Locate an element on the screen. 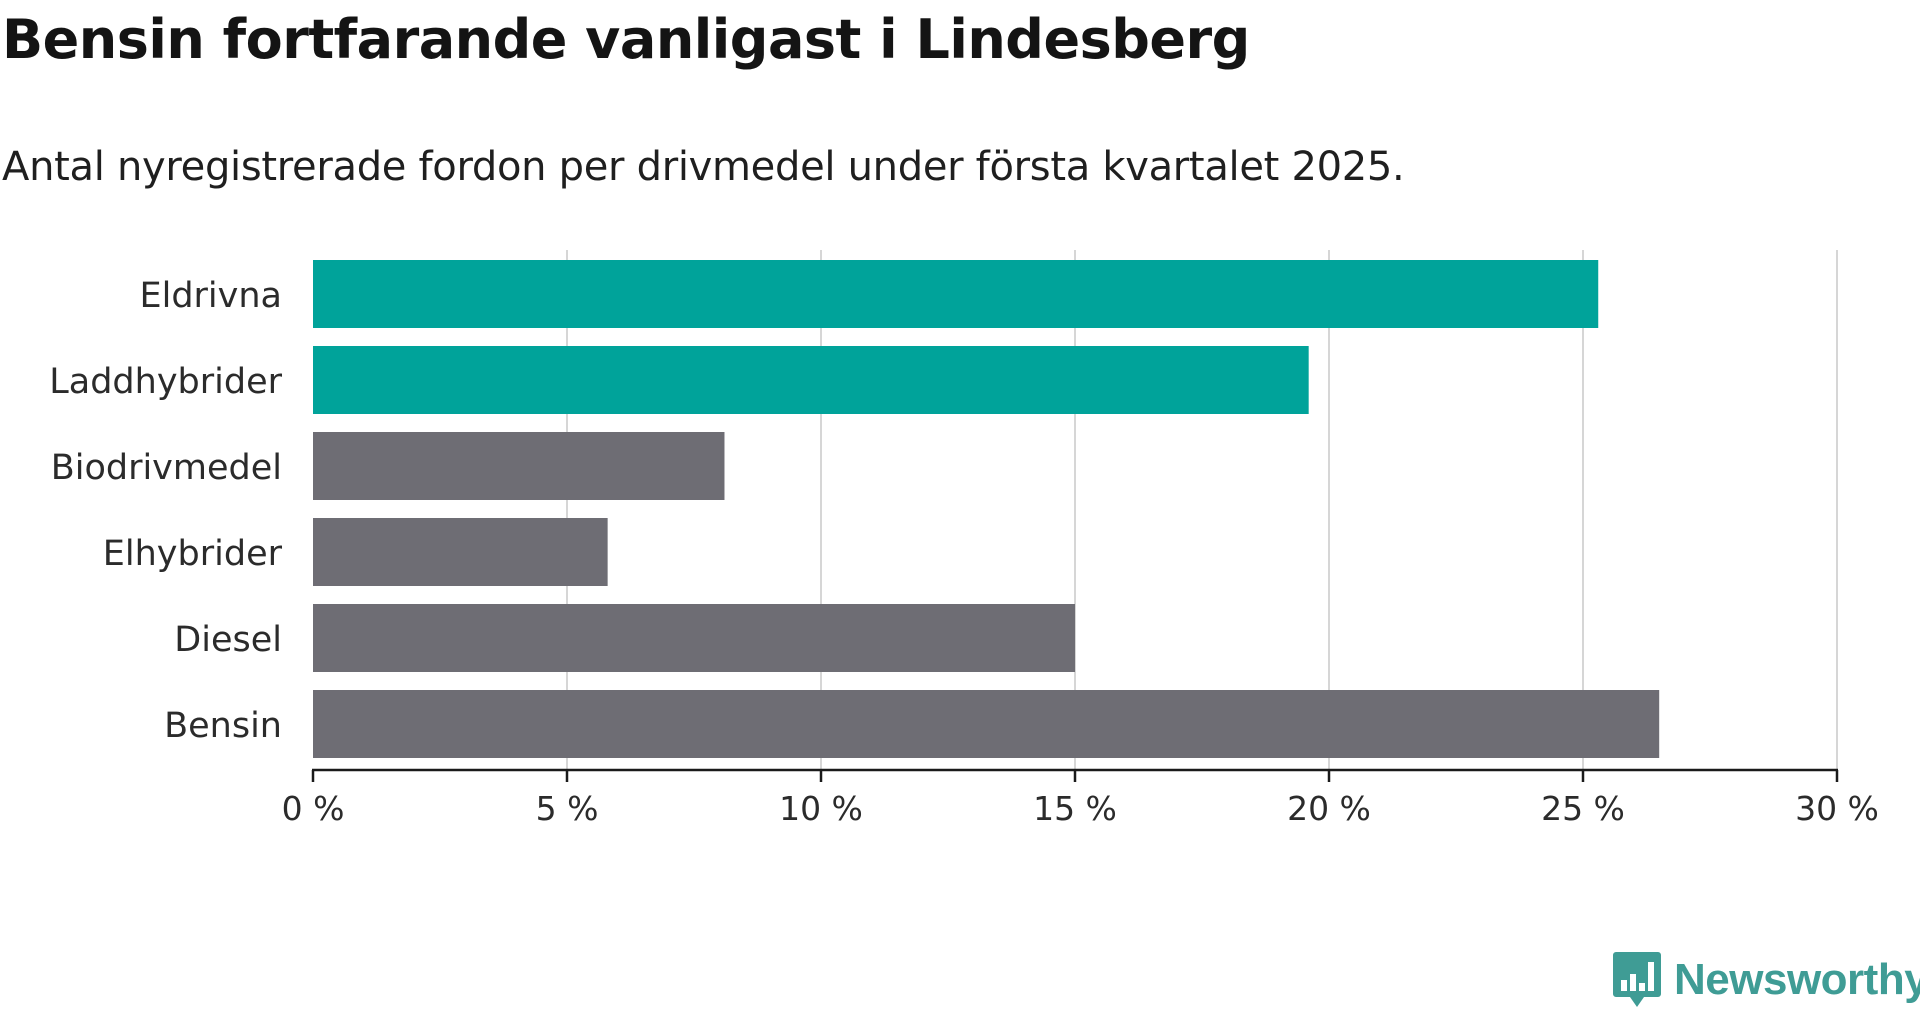  category-label: Diesel is located at coordinates (228, 640).